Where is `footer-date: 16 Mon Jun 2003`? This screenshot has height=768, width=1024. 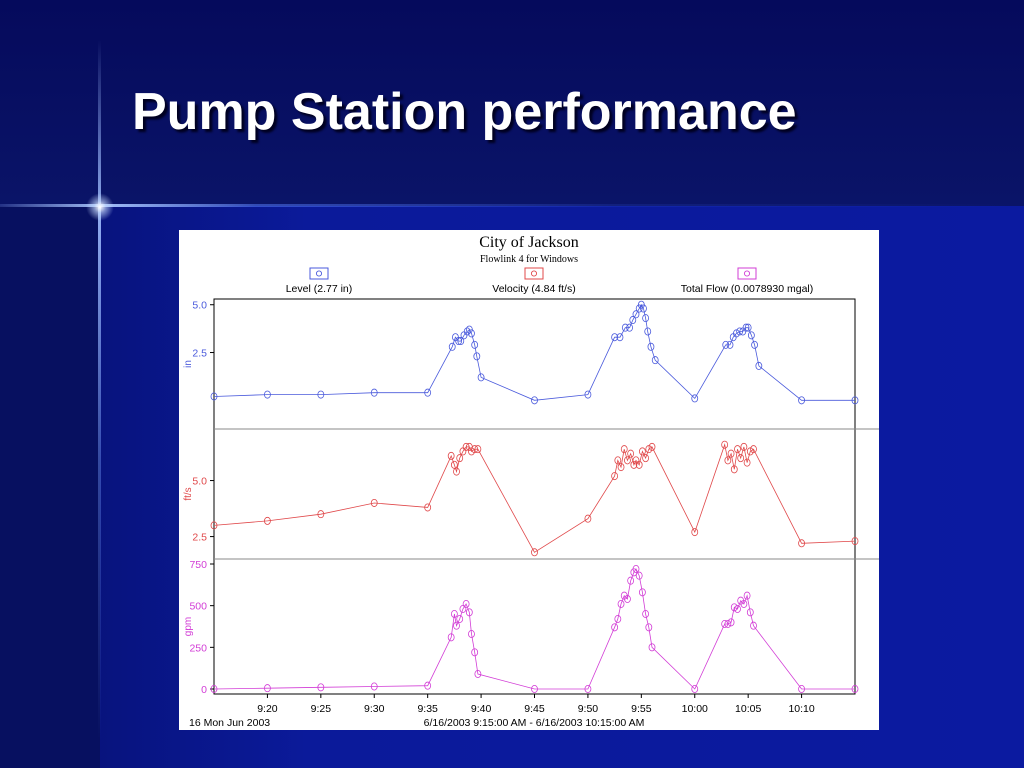
footer-date: 16 Mon Jun 2003 is located at coordinates (229, 723).